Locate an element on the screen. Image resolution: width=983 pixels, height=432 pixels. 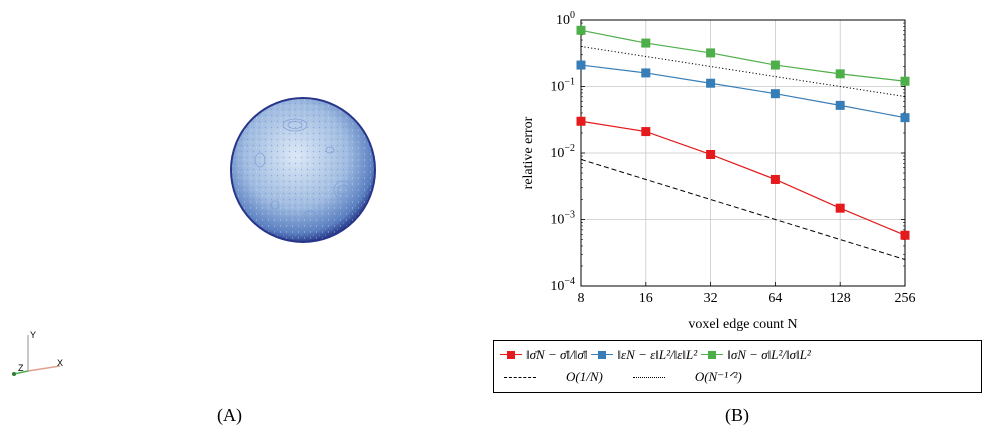
x-tick-label: 256 is located at coordinates (905, 298).